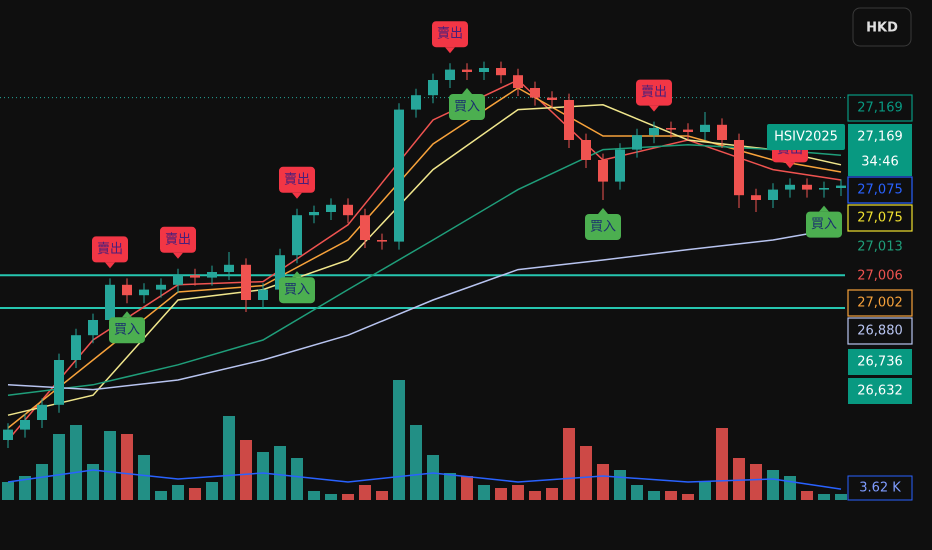  Describe the element at coordinates (424, 479) in the screenshot. I see `volume-ma` at that location.